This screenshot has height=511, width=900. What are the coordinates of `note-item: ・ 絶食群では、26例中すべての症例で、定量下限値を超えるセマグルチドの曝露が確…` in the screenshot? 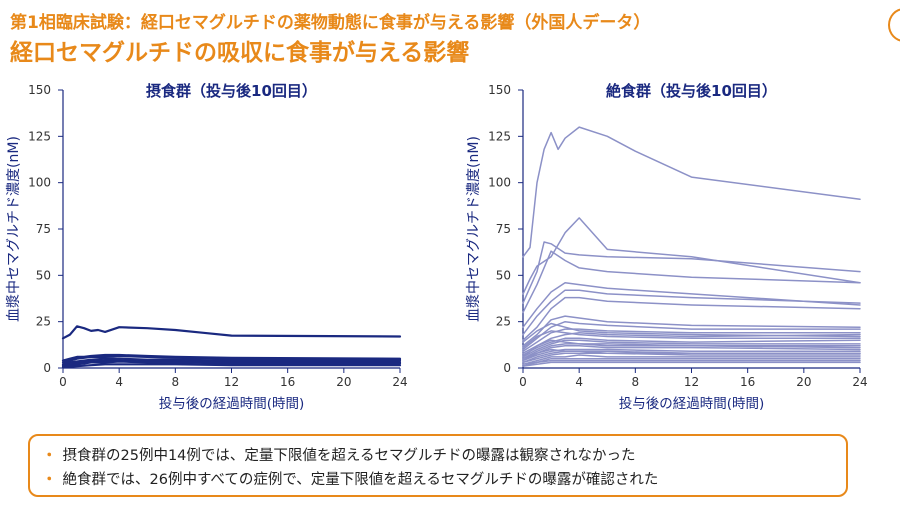 It's located at (444, 478).